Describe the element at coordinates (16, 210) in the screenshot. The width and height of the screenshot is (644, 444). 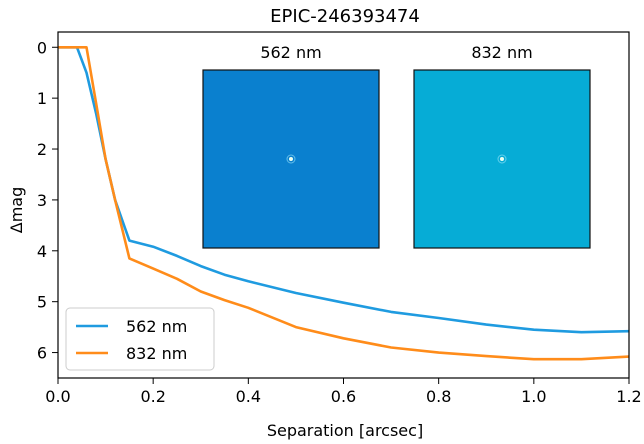
I see `y-axis-label: Δmag` at that location.